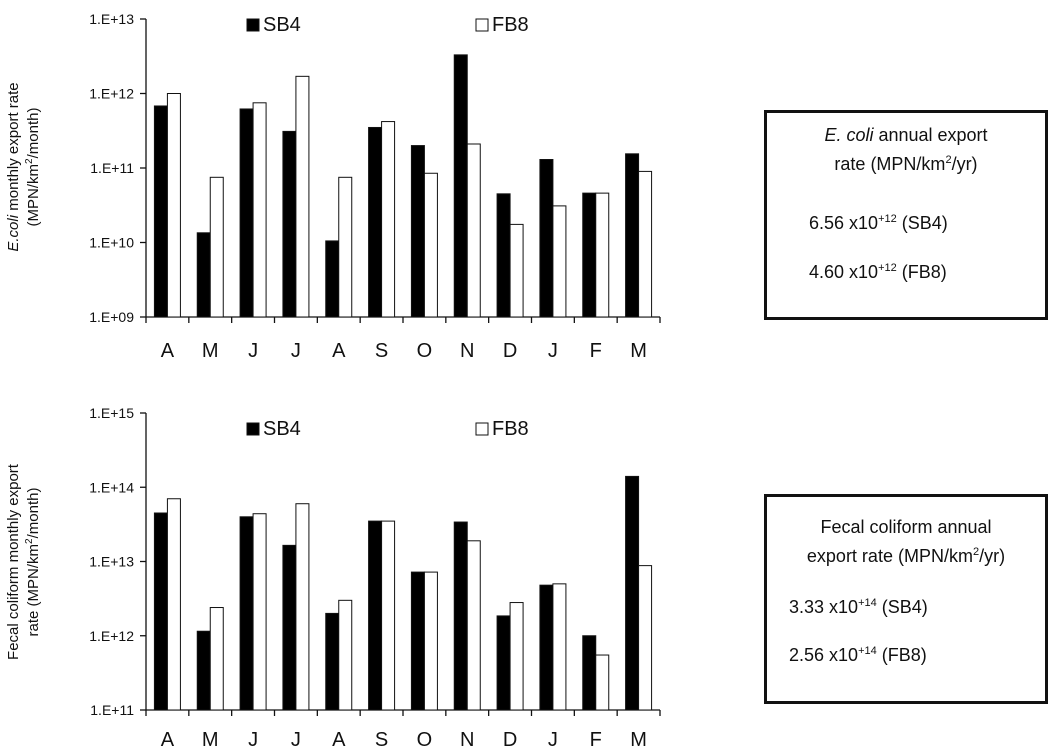 The height and width of the screenshot is (752, 1055). What do you see at coordinates (858, 655) in the screenshot?
I see `fecal-rate-fb8: 2.56 x10+14 (FB8)` at bounding box center [858, 655].